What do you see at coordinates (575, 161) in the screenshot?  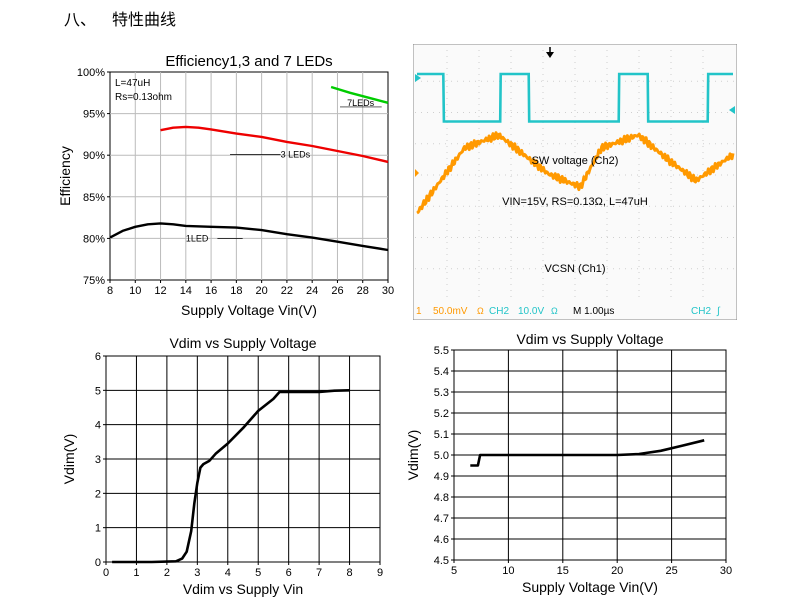 I see `sw-caption: SW voltage (Ch2)` at bounding box center [575, 161].